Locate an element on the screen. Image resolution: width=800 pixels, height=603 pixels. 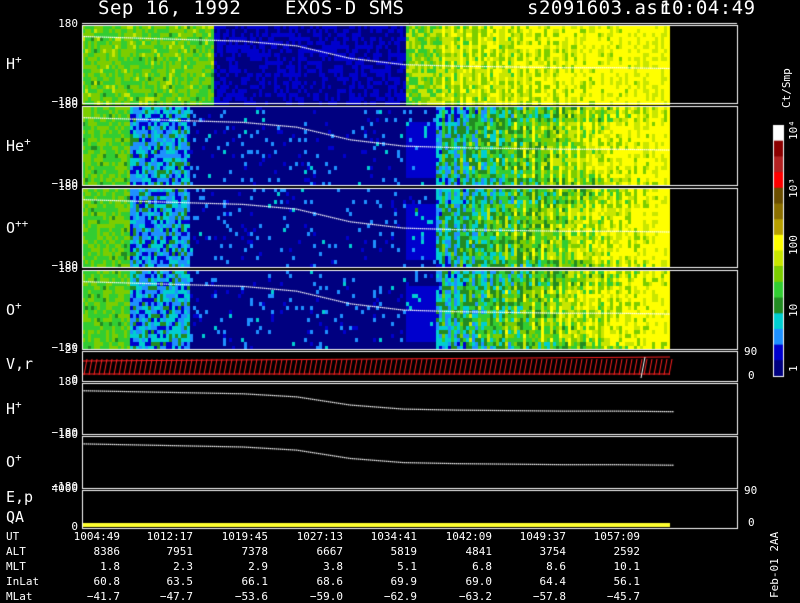
panel-ybottom-1: −180 is located at coordinates (65, 183).